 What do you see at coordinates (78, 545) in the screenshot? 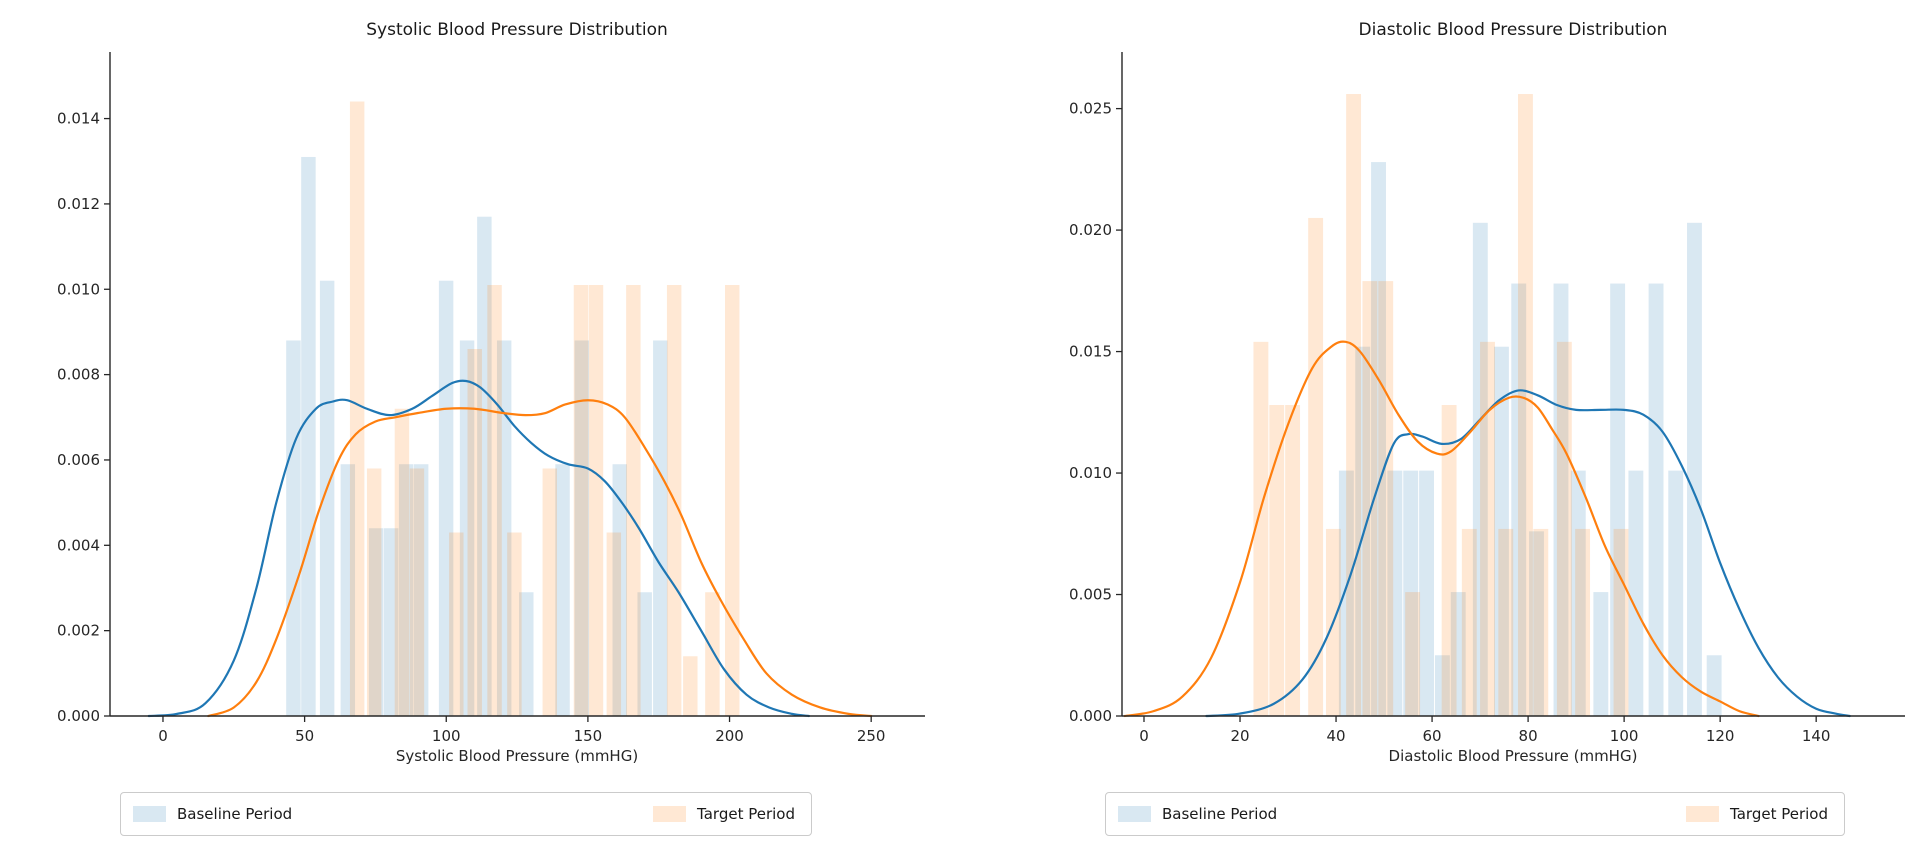
I see `y-tick-label: 0.004` at bounding box center [78, 545].